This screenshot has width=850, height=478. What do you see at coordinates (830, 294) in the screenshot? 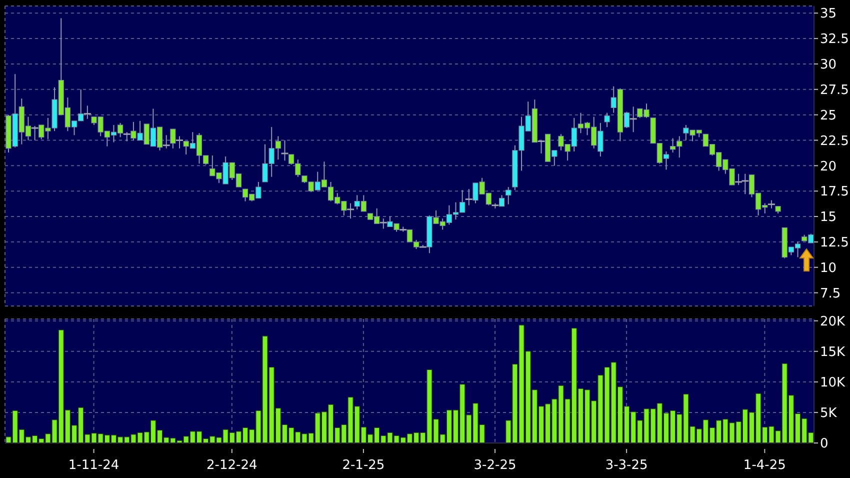
I see `y-tick-label: 7.5` at bounding box center [830, 294].